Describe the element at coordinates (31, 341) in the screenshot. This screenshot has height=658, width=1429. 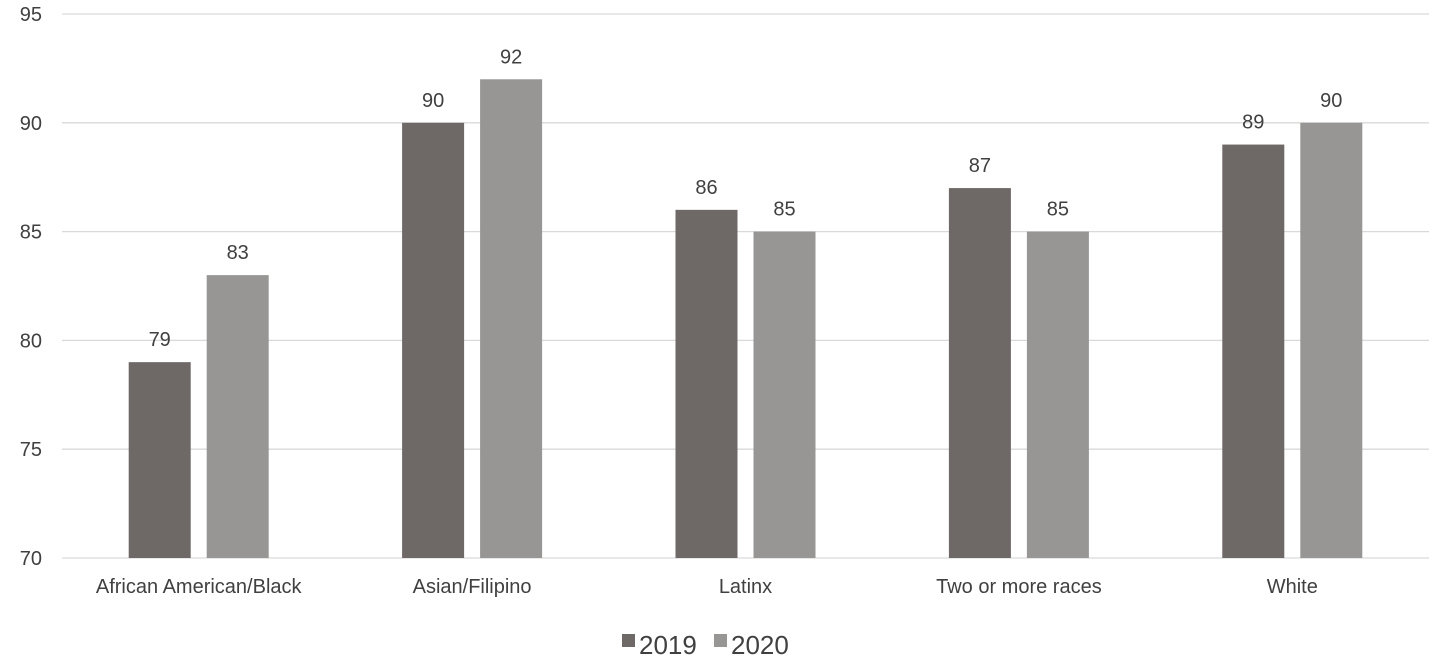
I see `y-tick-label: 80` at that location.